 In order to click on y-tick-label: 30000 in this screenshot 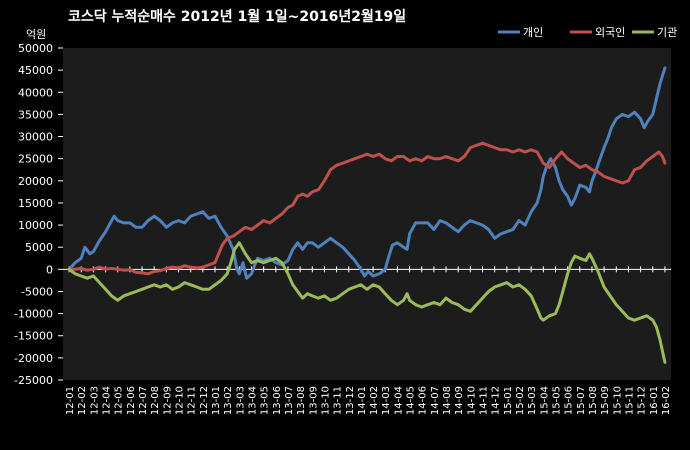, I will do `click(35, 137)`.